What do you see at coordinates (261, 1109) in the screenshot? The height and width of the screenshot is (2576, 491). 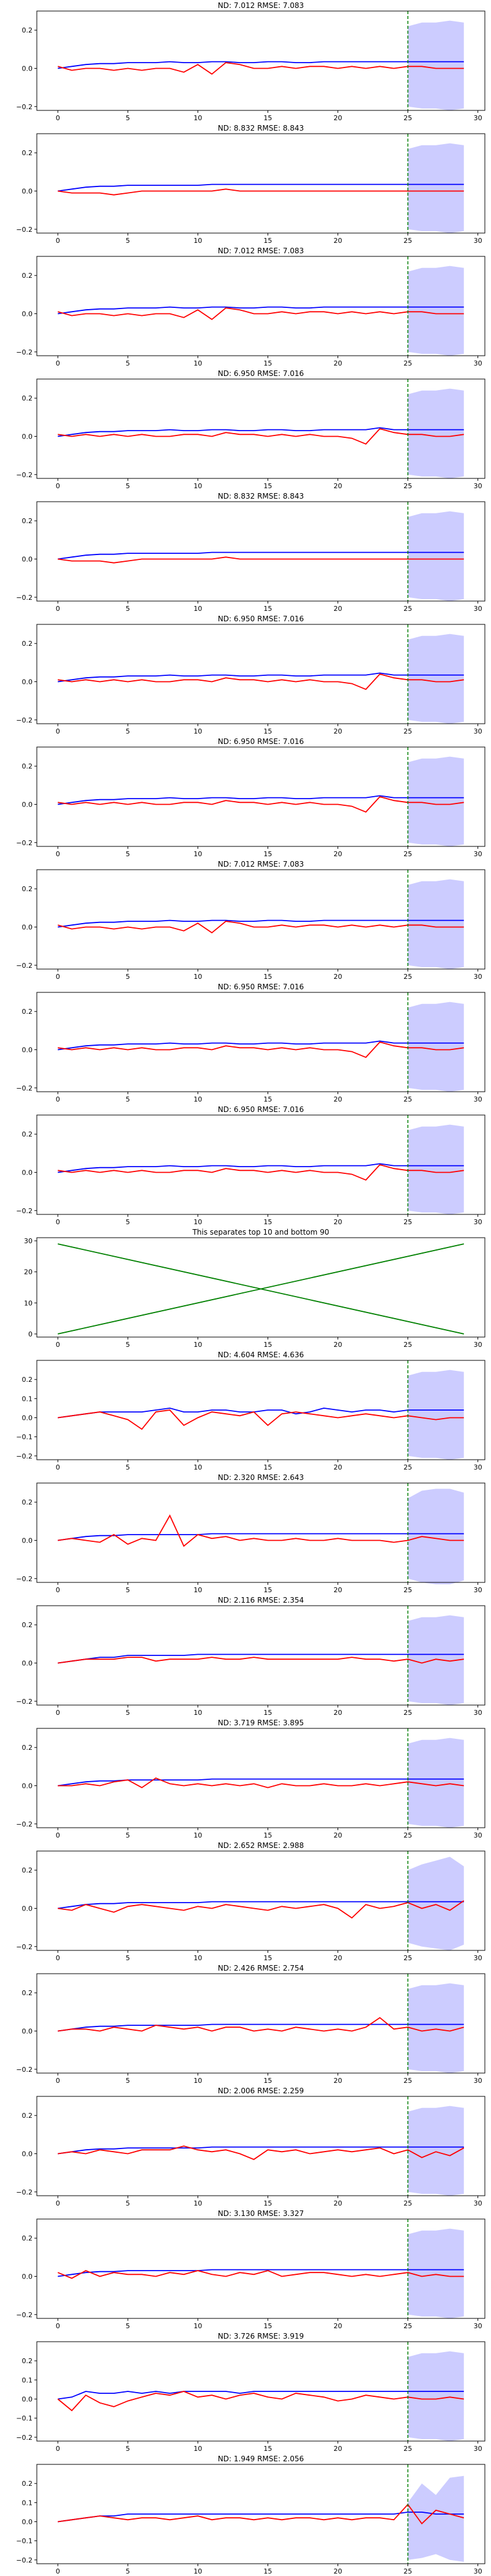 I see `subplot-title: ND: 6.950 RMSE: 7.016` at bounding box center [261, 1109].